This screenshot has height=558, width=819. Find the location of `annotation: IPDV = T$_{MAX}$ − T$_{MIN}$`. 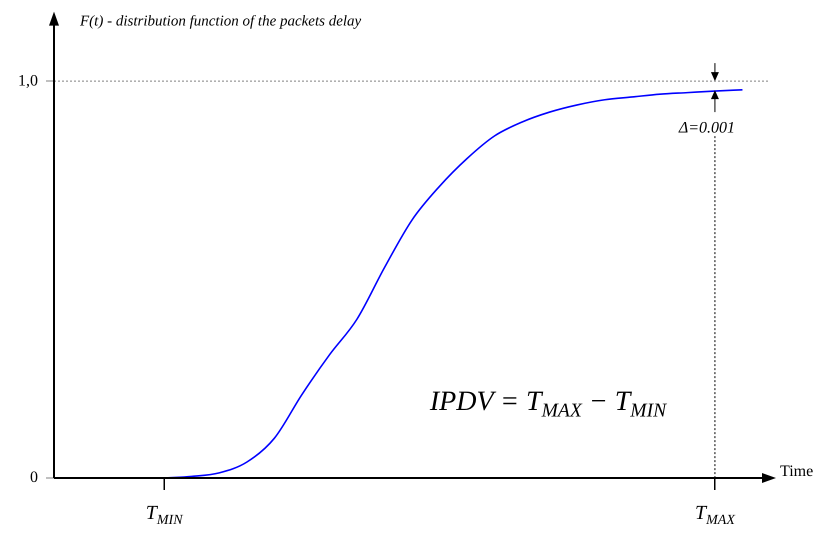

annotation: IPDV = T$_{MAX}$ − T$_{MIN}$ is located at coordinates (548, 404).